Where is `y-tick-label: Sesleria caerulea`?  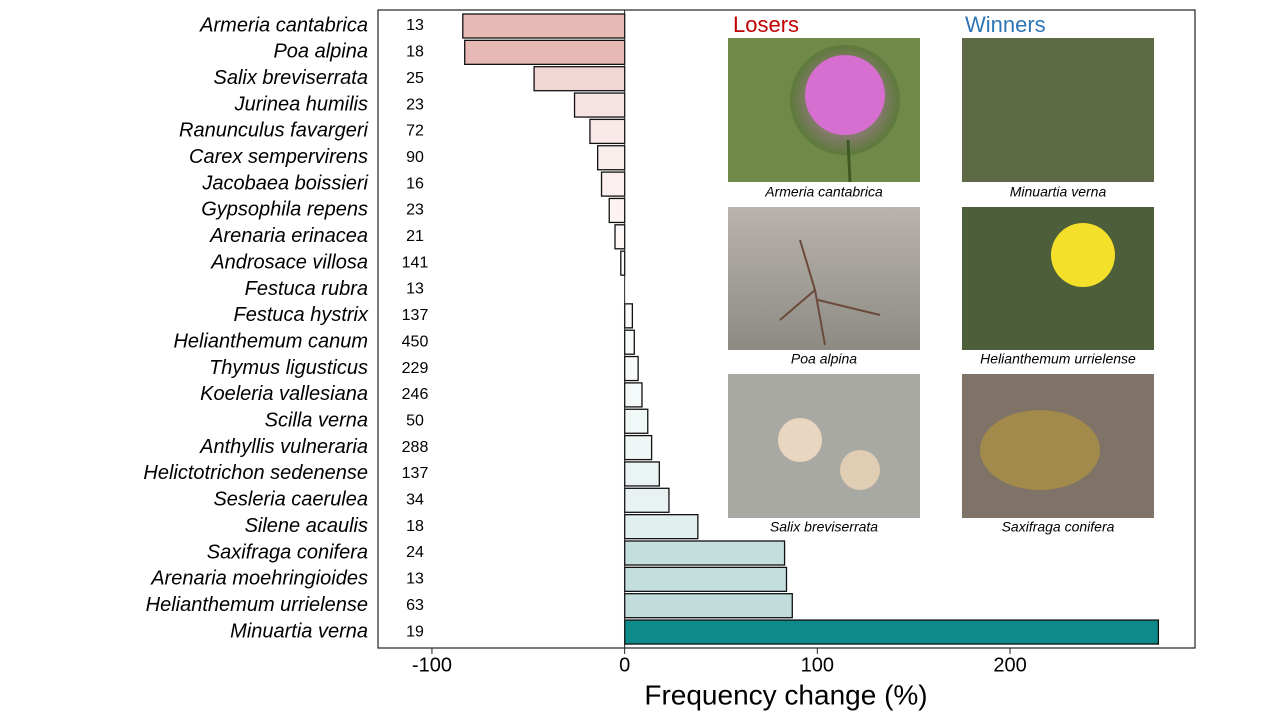
y-tick-label: Sesleria caerulea is located at coordinates (290, 500).